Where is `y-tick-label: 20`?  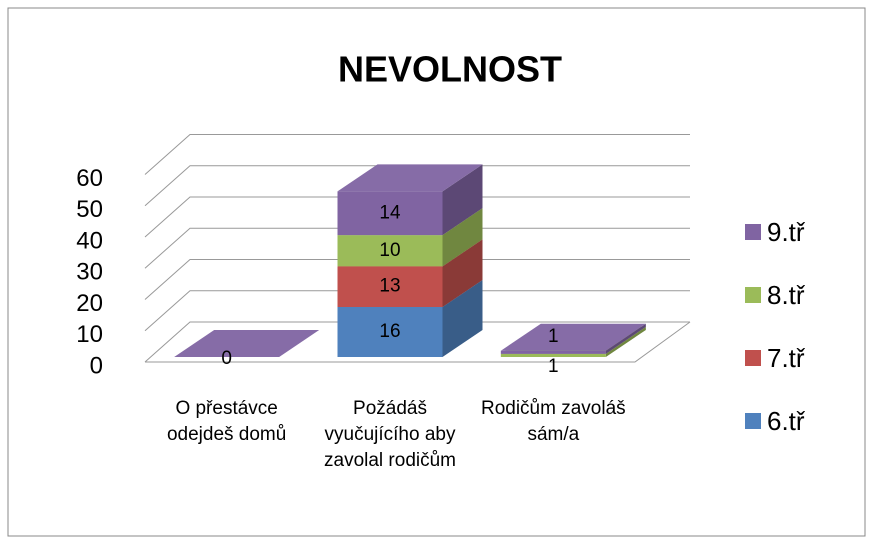 y-tick-label: 20 is located at coordinates (89, 303).